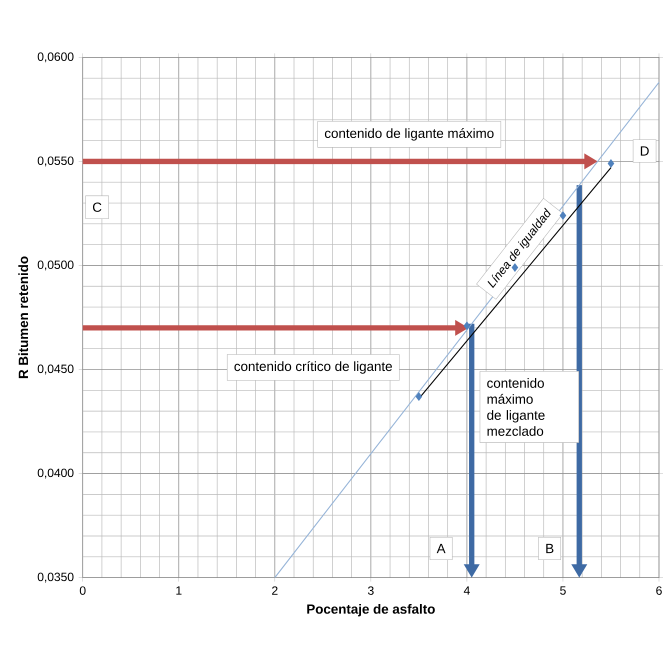  What do you see at coordinates (371, 610) in the screenshot?
I see `x-axis-title: Pocentaje de asfalto` at bounding box center [371, 610].